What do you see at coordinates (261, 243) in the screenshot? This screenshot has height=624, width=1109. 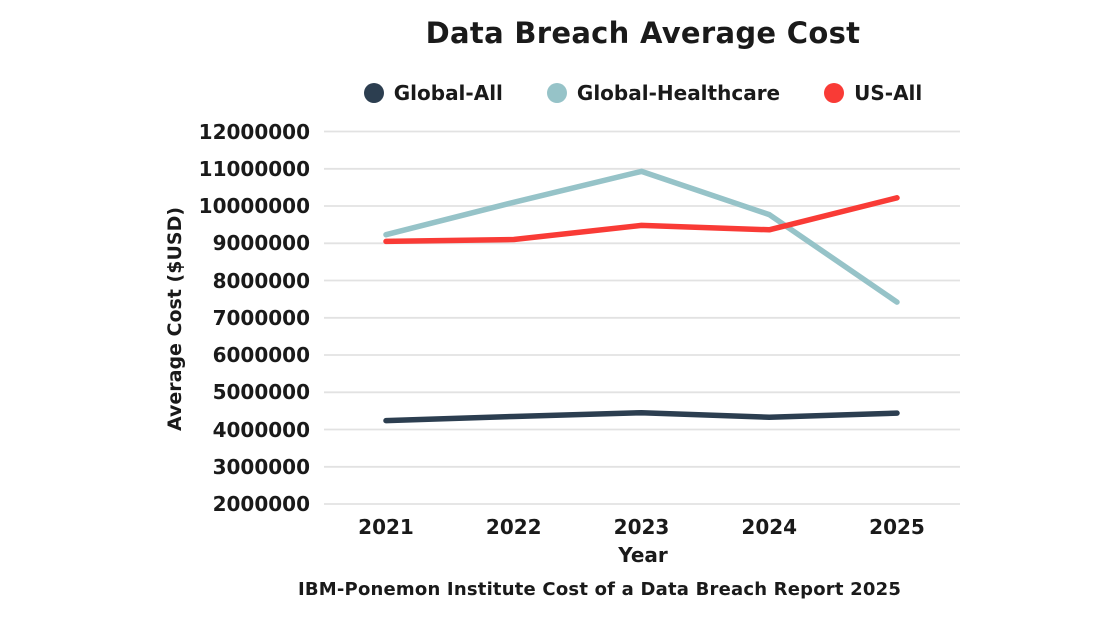 I see `y-tick-label: 9000000` at bounding box center [261, 243].